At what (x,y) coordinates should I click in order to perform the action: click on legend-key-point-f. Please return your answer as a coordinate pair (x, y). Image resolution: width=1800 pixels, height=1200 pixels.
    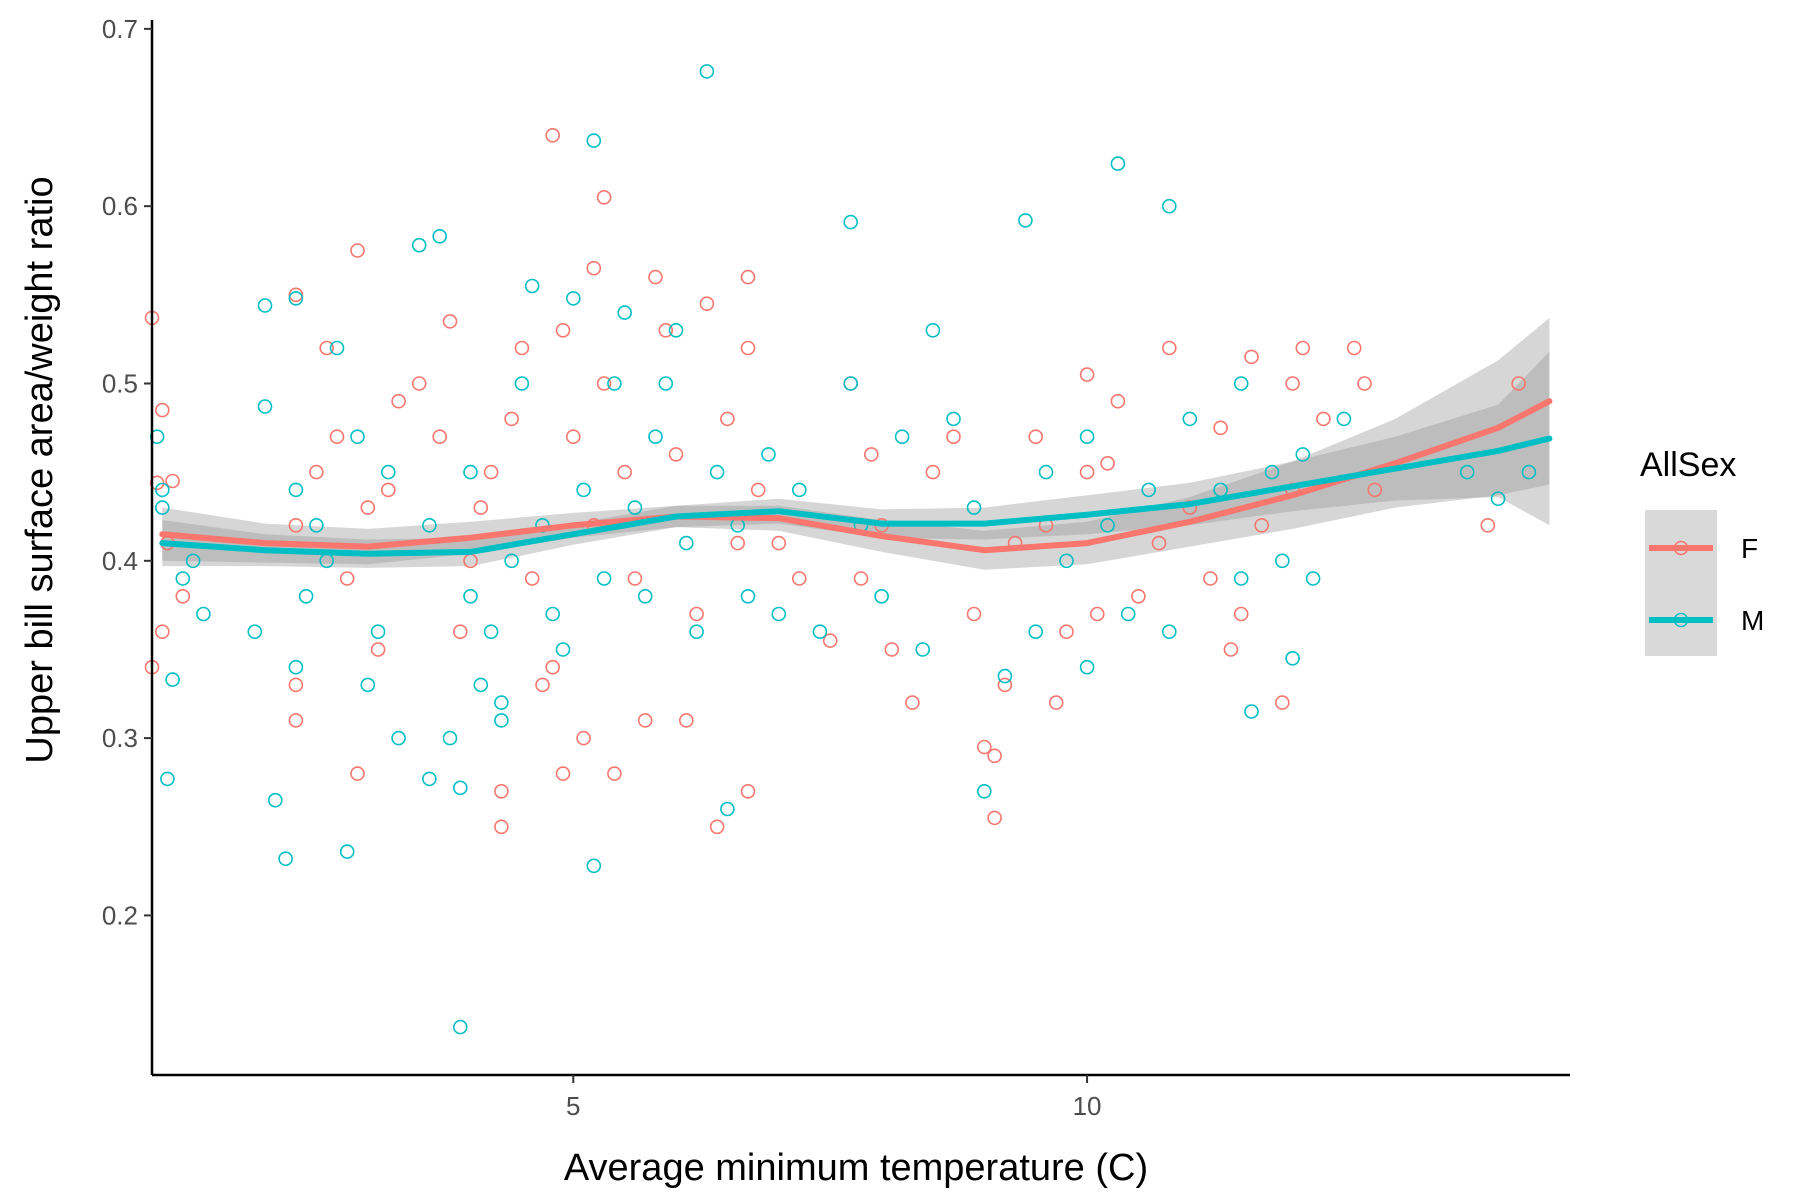
    Looking at the image, I should click on (1681, 548).